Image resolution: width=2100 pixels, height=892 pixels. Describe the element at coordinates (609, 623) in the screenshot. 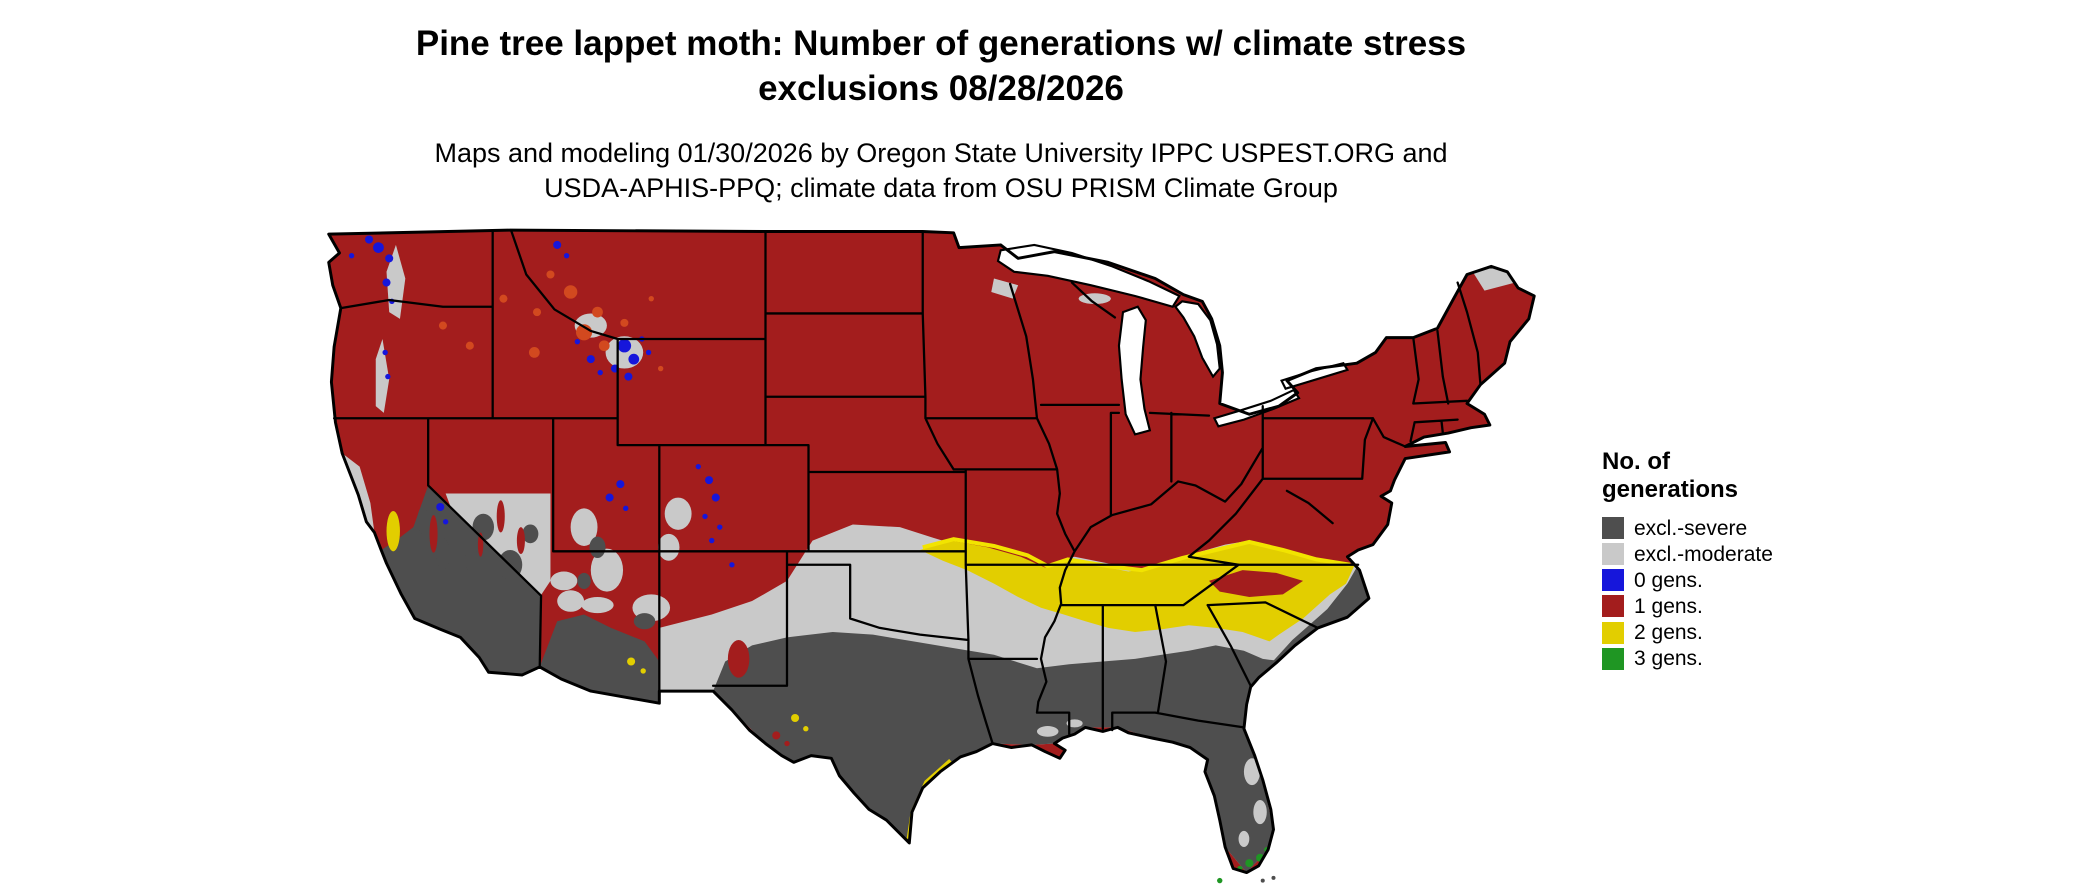

I see `scattered-one-gen-patches` at that location.